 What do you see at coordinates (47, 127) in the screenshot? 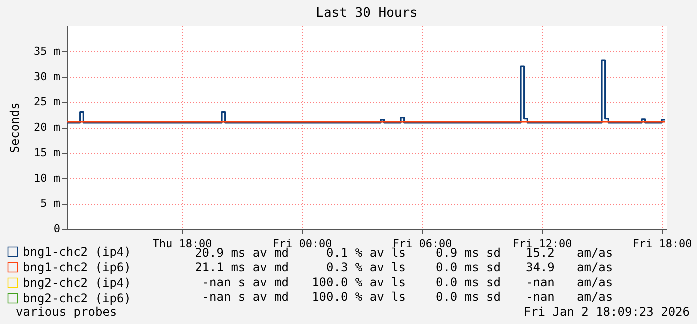
I see `y-tick-label: 20 m` at bounding box center [47, 127].